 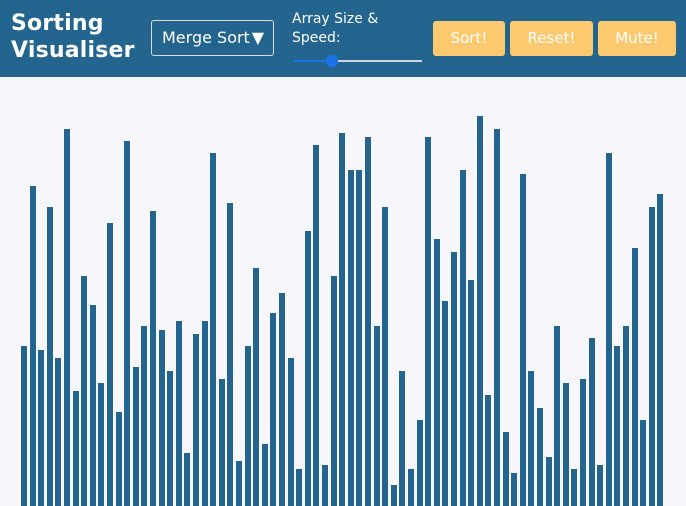 I want to click on size-speed-label: Array Size & Speed:, so click(x=335, y=28).